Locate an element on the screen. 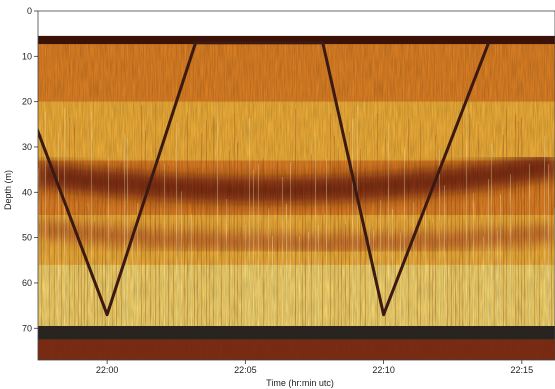 Image resolution: width=555 pixels, height=389 pixels. above-surface-blank is located at coordinates (296, 23).